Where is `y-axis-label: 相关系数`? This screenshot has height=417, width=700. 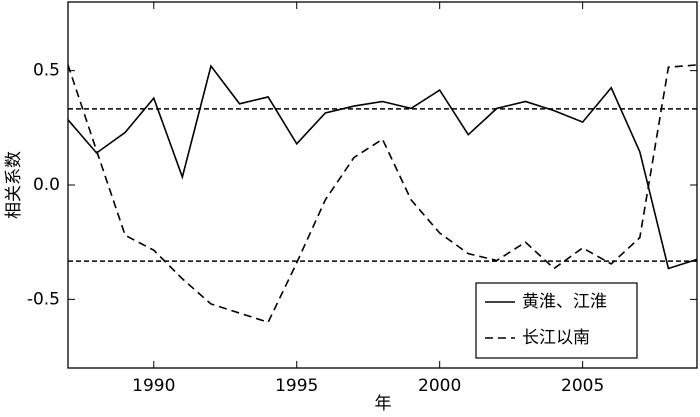 y-axis-label: 相关系数 is located at coordinates (14, 185).